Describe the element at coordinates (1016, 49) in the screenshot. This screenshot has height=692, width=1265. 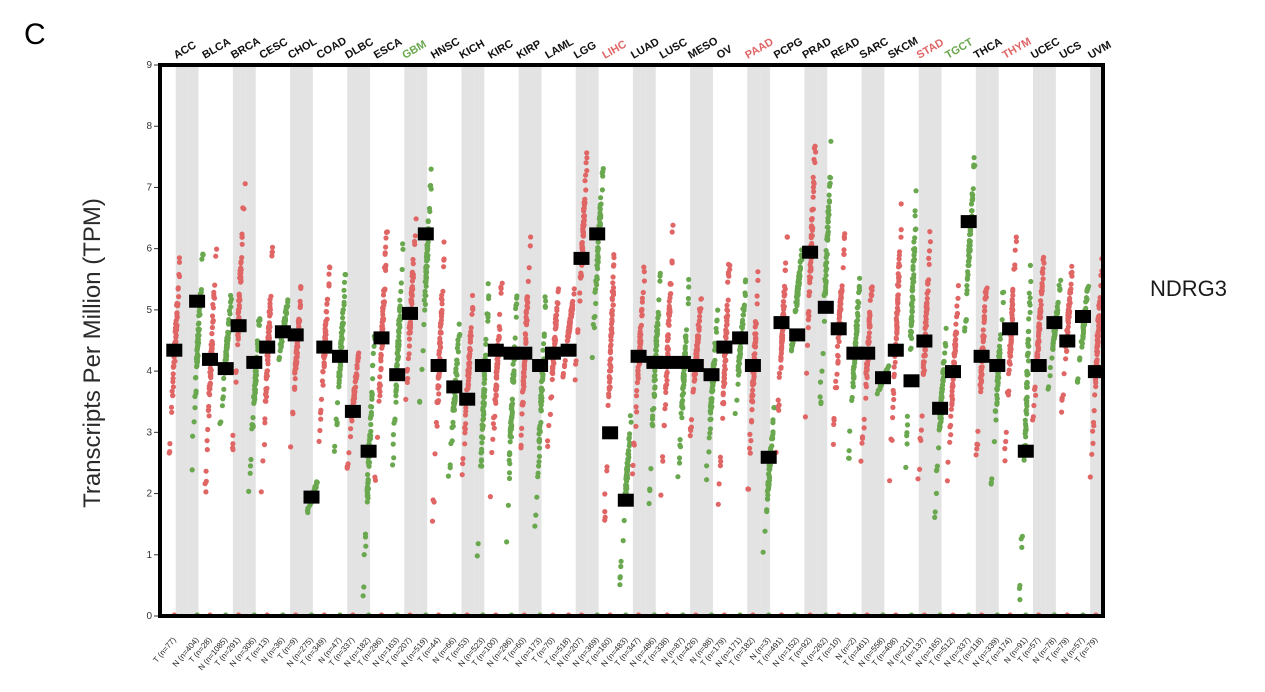
I see `cancer-type-label: THYM` at that location.